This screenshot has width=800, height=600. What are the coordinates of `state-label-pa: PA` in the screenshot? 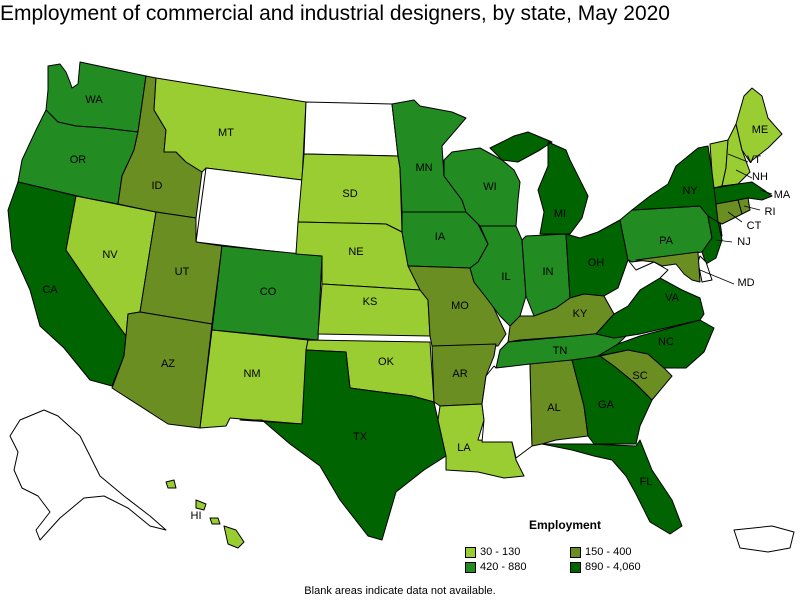 It's located at (666, 241).